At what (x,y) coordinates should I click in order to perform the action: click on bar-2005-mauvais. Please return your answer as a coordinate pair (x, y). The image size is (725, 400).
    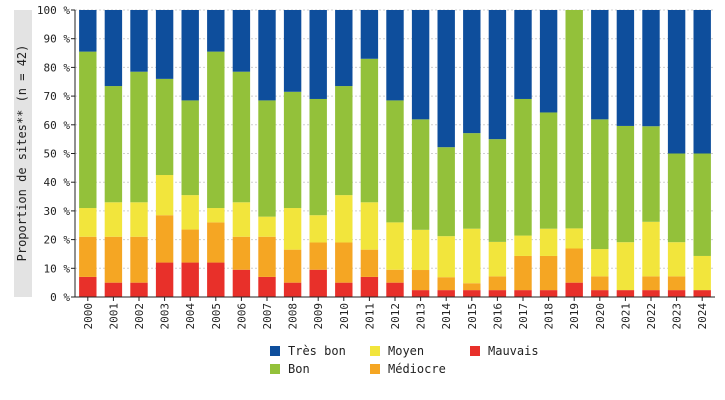
    Looking at the image, I should click on (216, 279).